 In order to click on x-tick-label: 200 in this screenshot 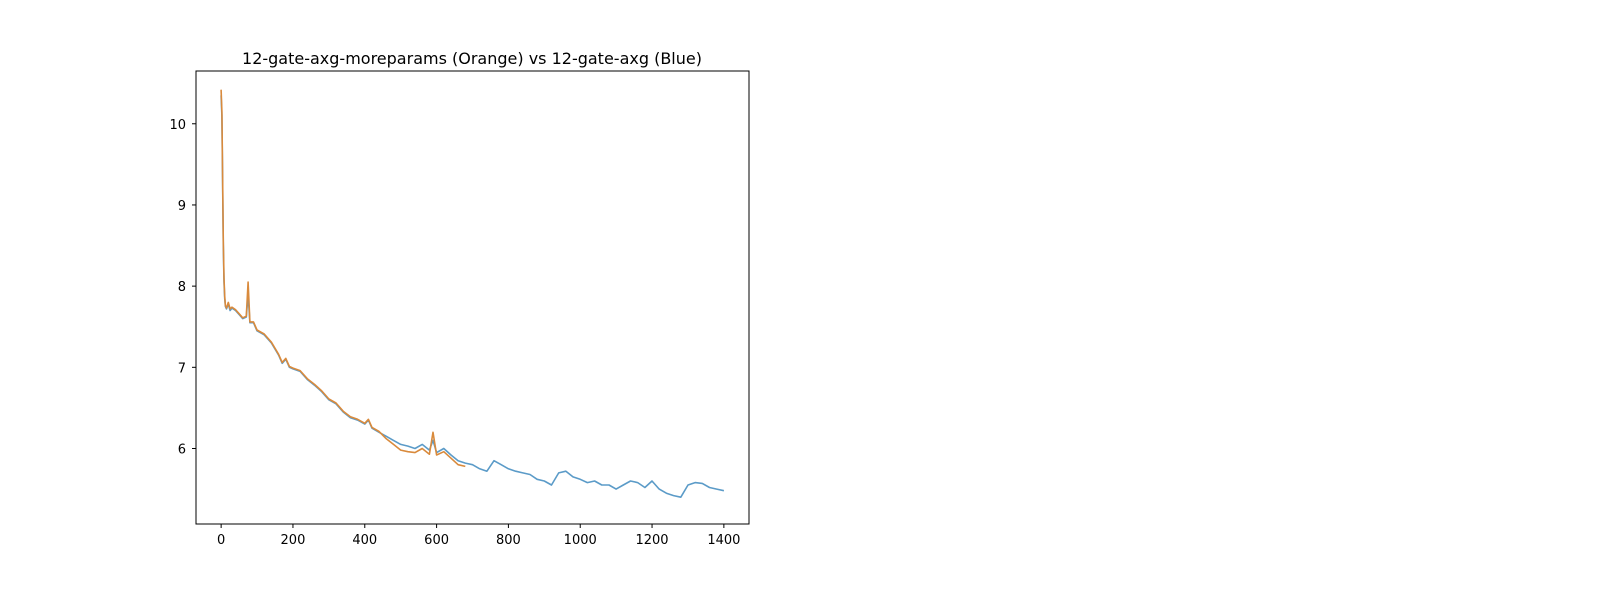, I will do `click(293, 540)`.